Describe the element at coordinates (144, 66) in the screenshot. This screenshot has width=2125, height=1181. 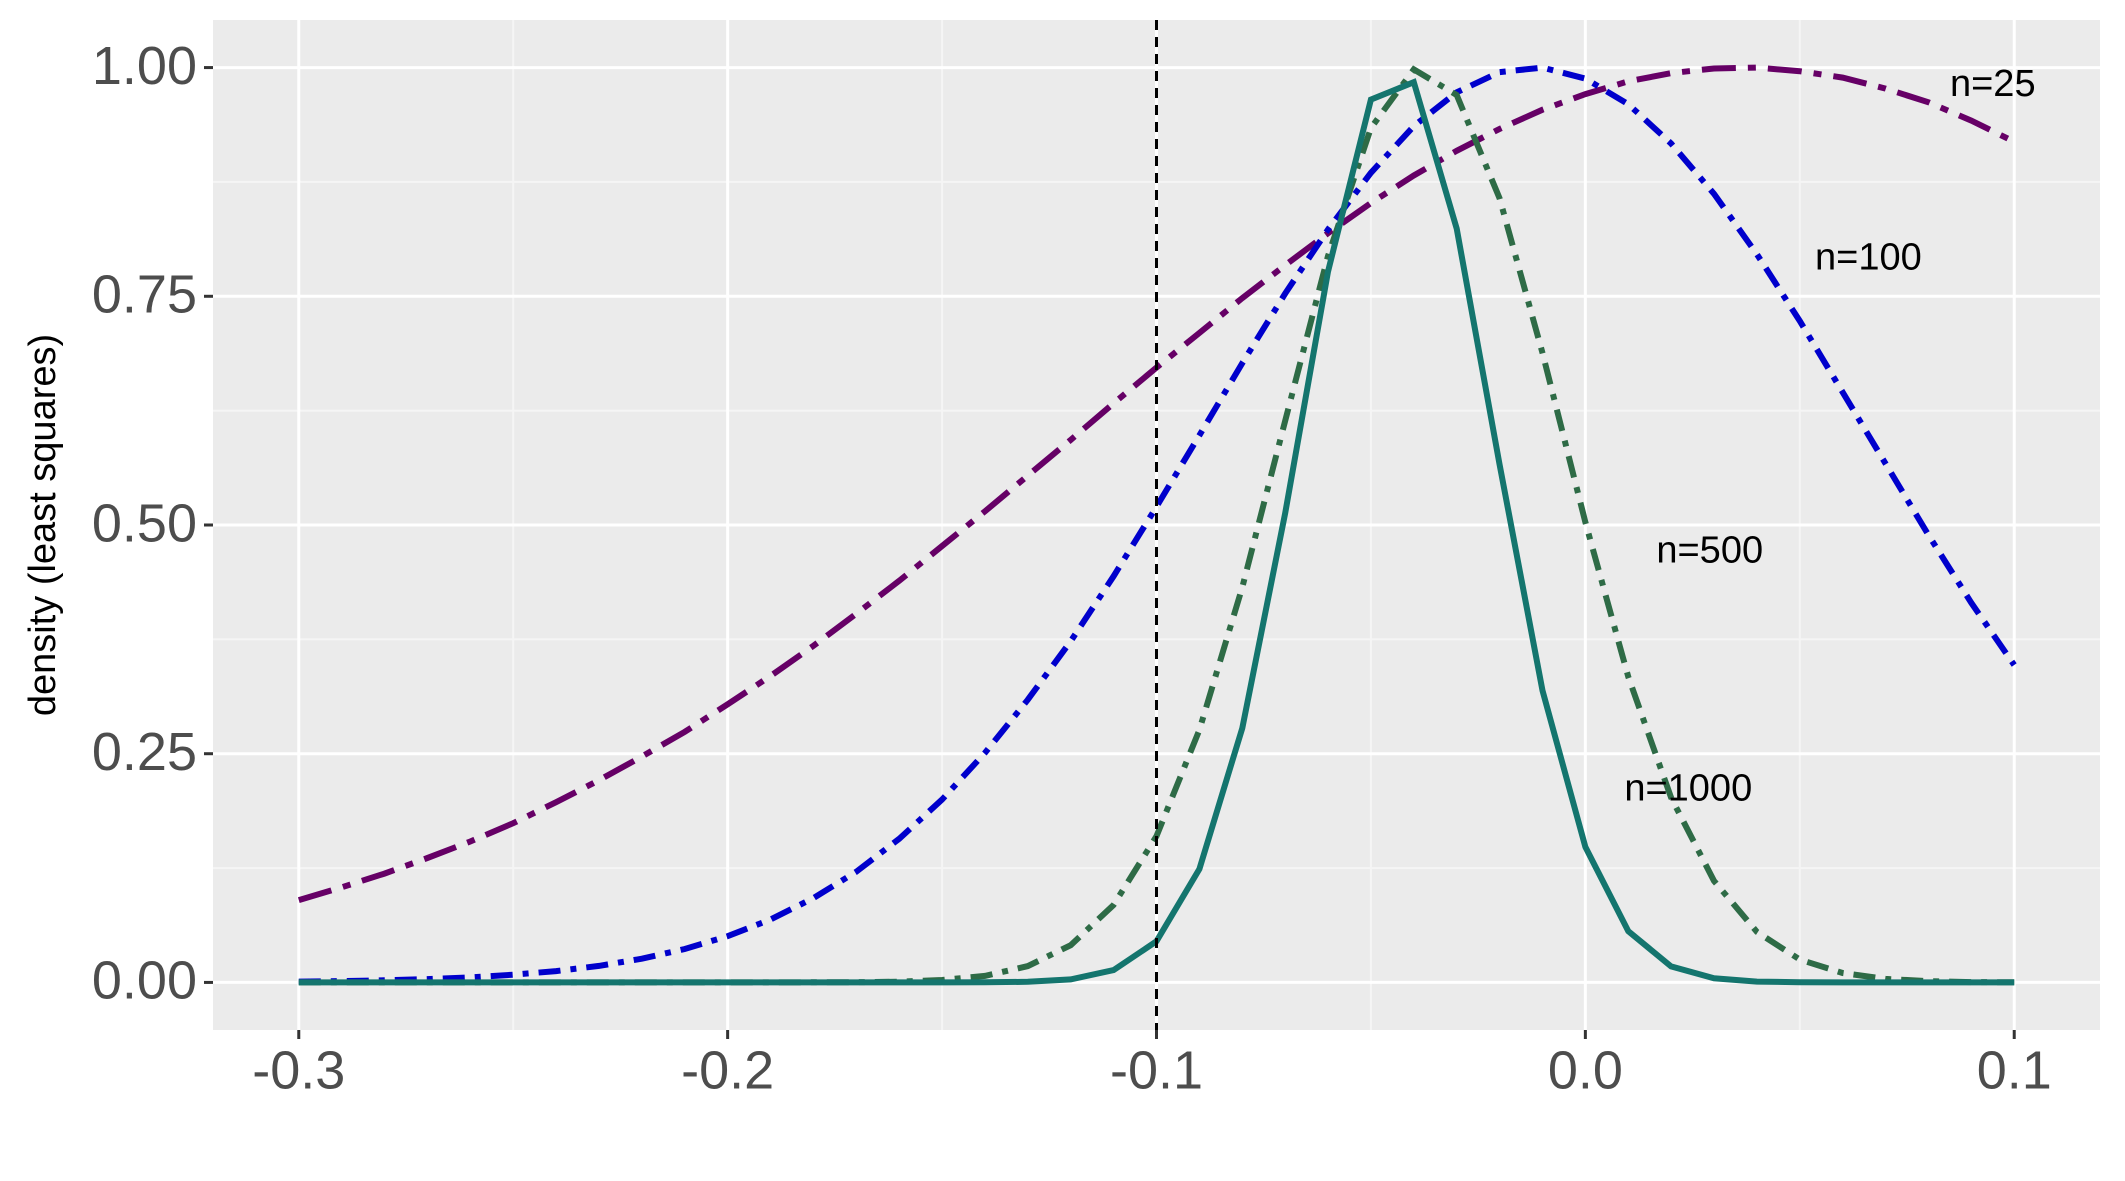
I see `y-tick-label: 1.00` at that location.